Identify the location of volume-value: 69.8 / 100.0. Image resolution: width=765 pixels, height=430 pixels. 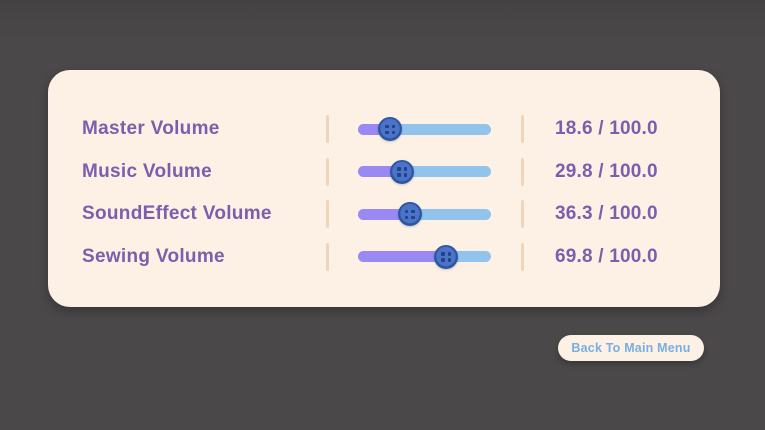
(606, 256).